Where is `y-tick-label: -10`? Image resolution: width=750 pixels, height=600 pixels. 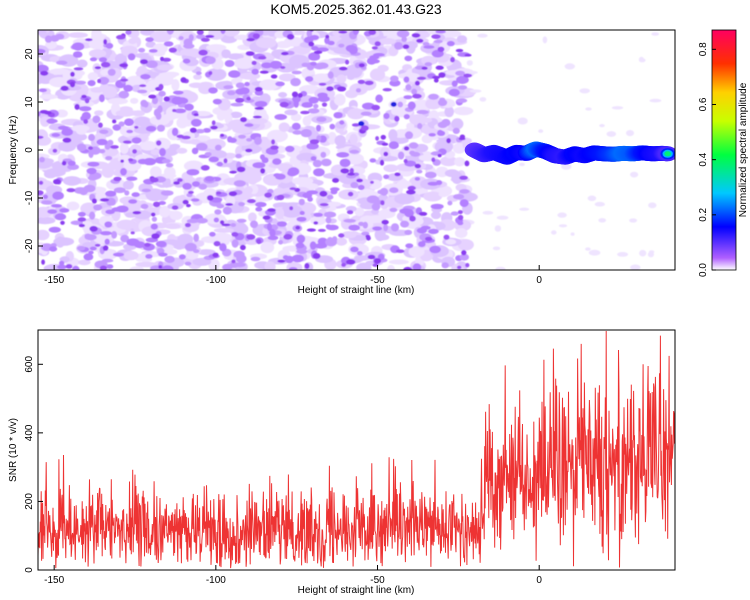 y-tick-label: -10 is located at coordinates (29, 197).